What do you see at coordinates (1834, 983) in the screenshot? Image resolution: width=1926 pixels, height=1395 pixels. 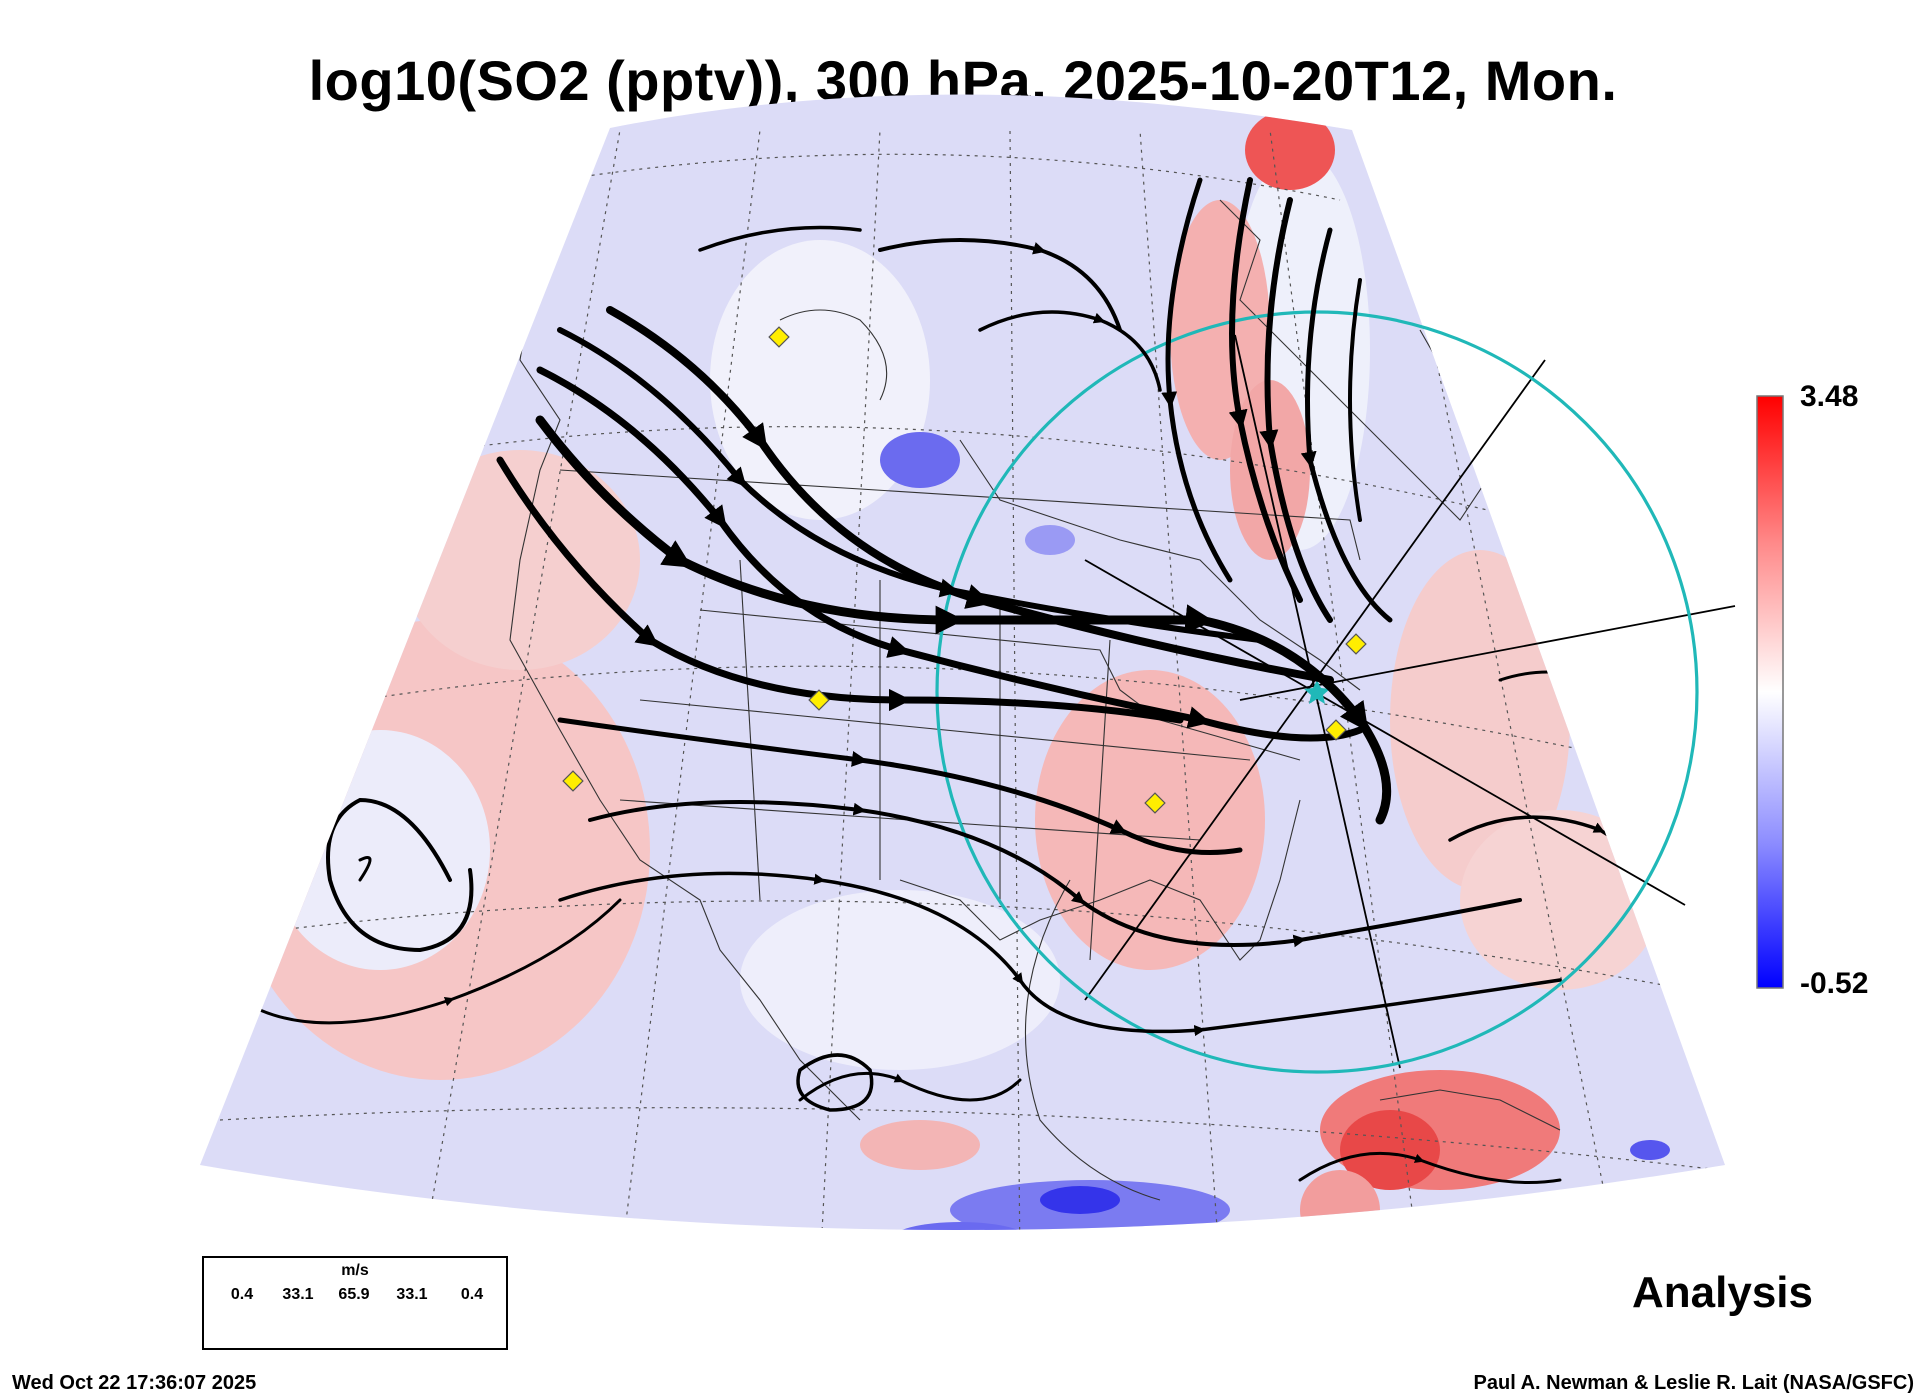 I see `colorbar-min-label: -0.52` at bounding box center [1834, 983].